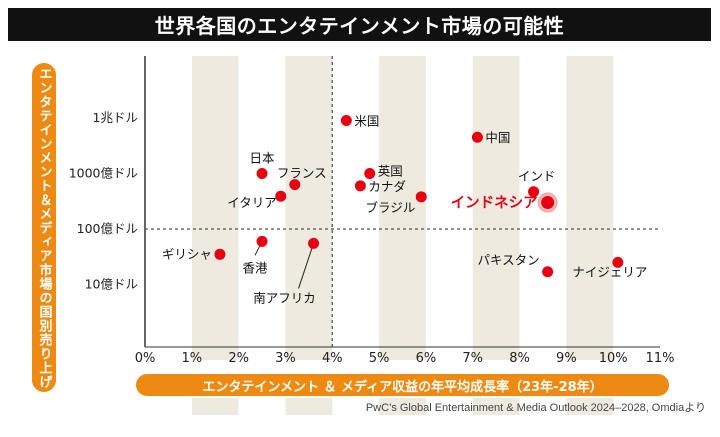 The height and width of the screenshot is (437, 720). I want to click on x-axis-label: エンタテインメント ＆ メディア収益の年平均成長率（23年-28年）, so click(402, 385).